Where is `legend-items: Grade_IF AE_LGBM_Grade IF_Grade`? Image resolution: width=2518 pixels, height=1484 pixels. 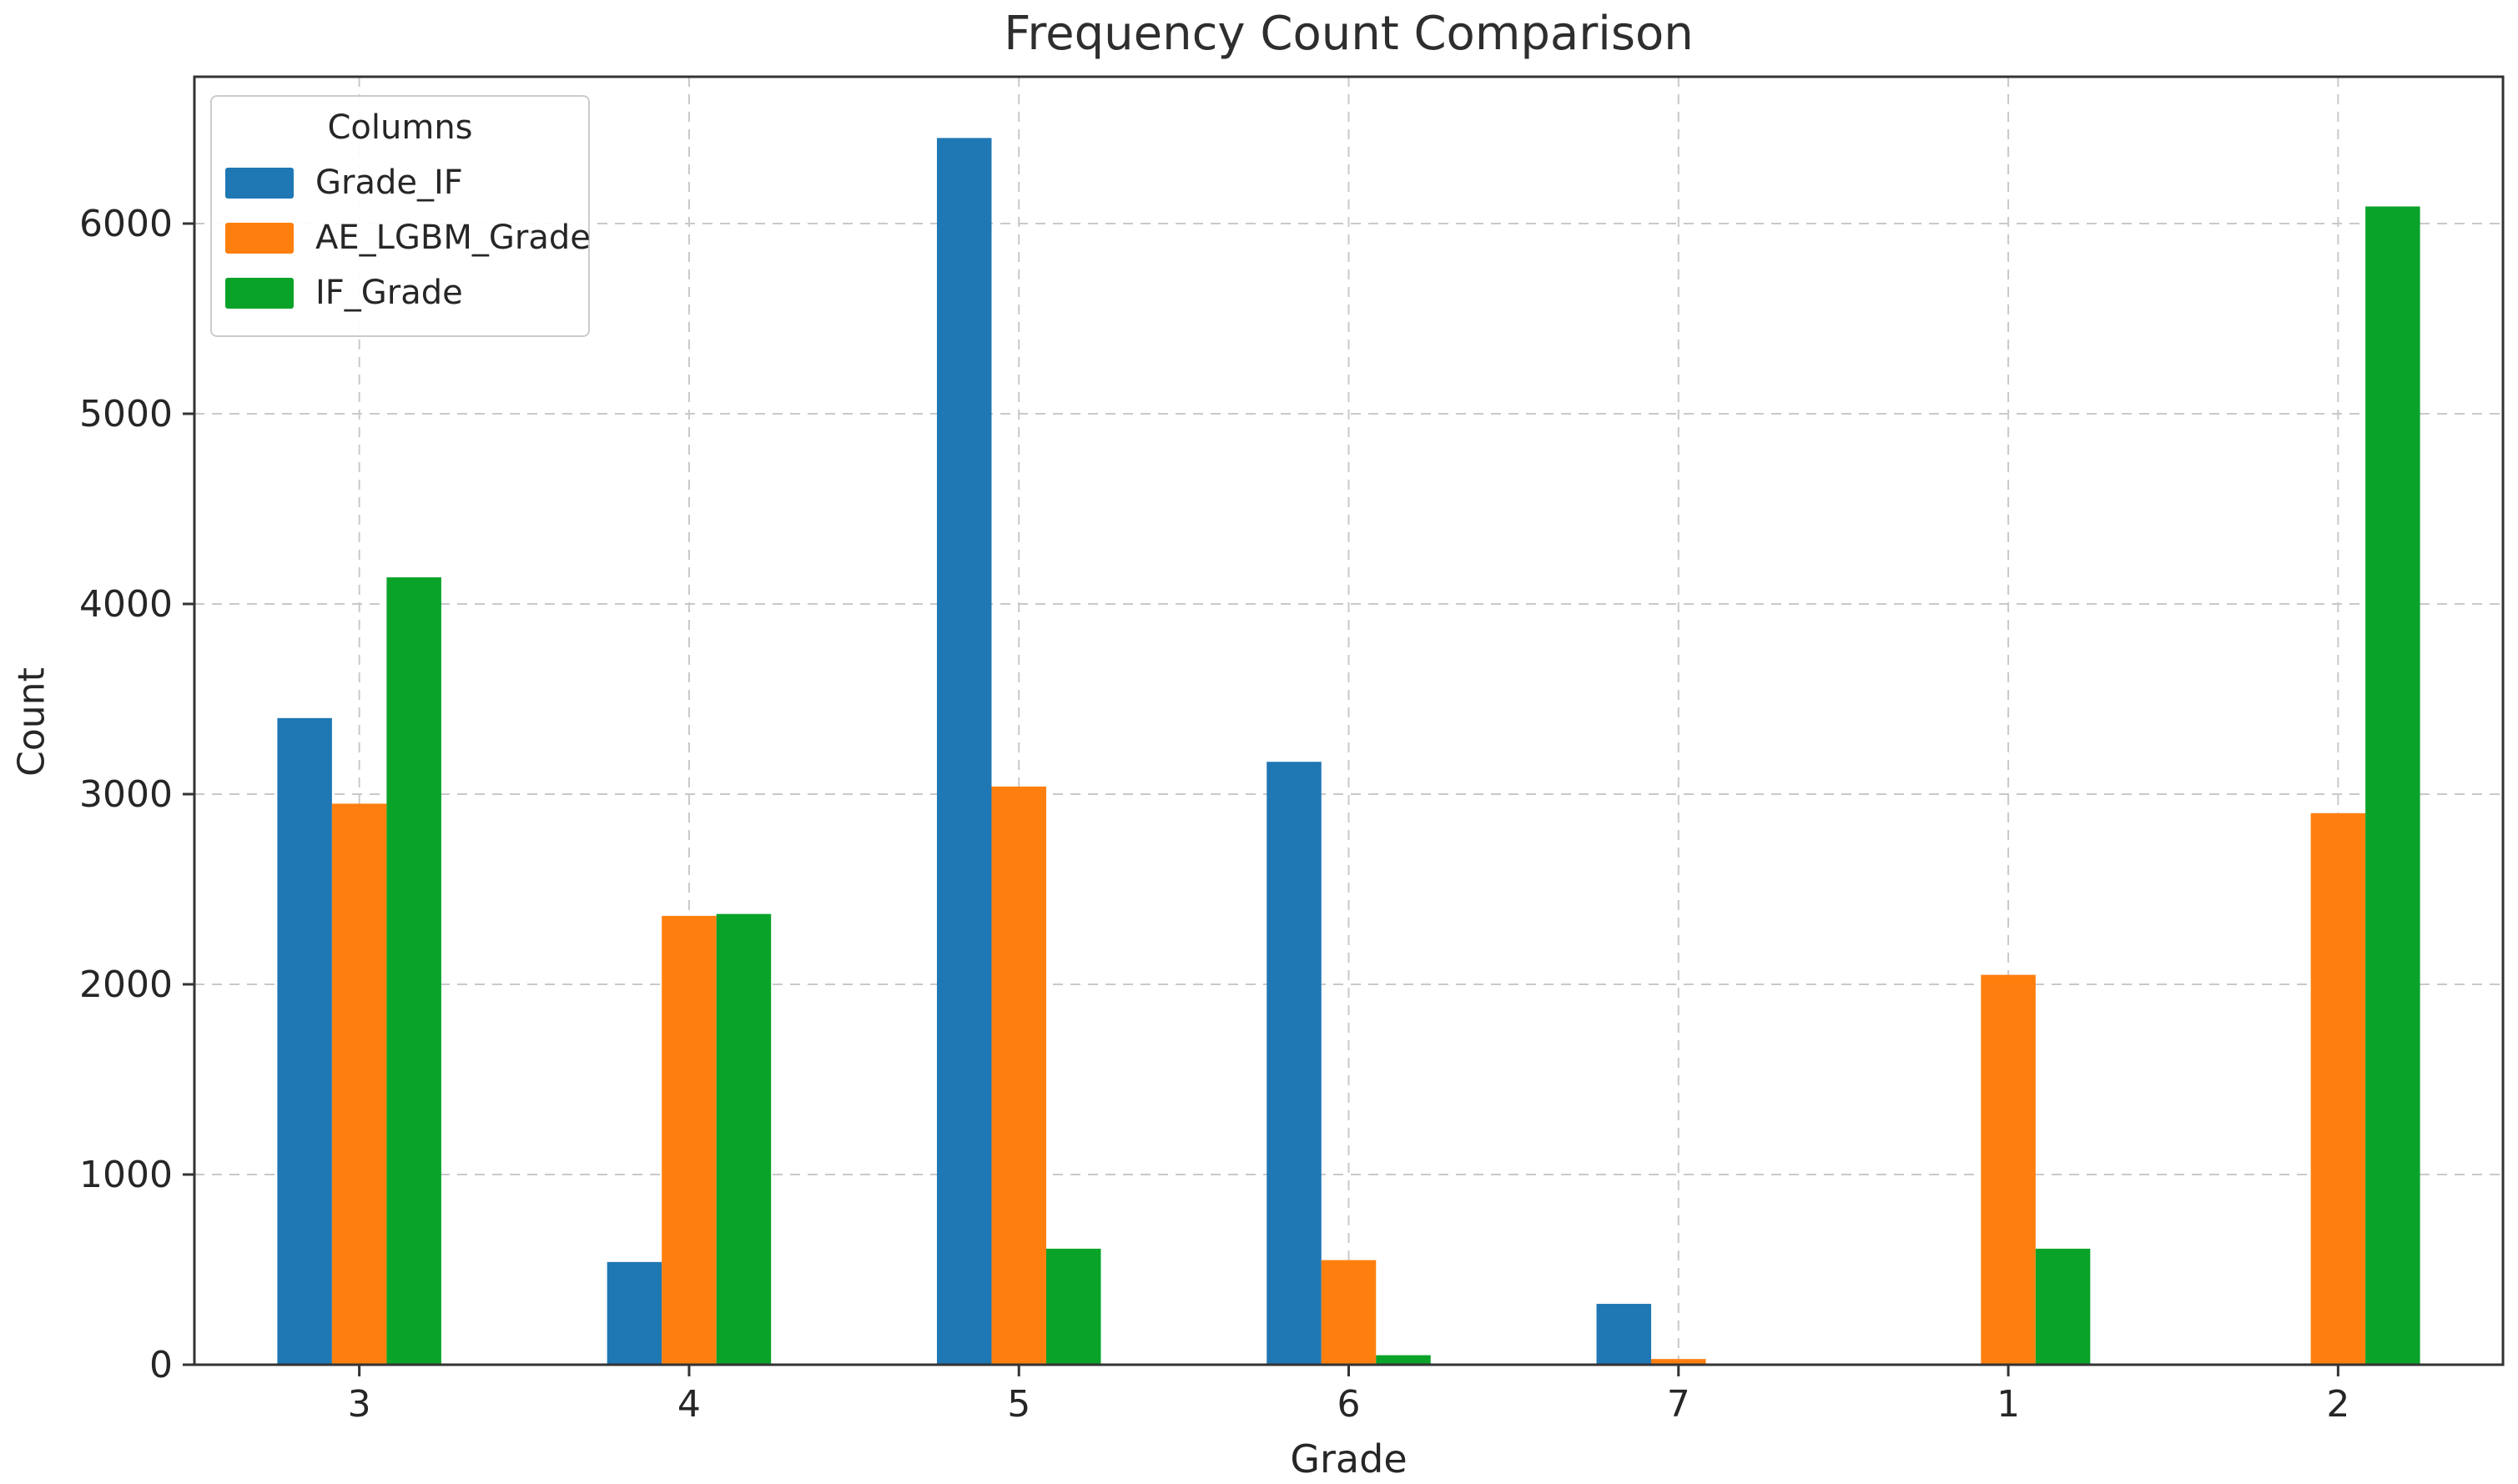
legend-items: Grade_IF AE_LGBM_Grade IF_Grade is located at coordinates (401, 238).